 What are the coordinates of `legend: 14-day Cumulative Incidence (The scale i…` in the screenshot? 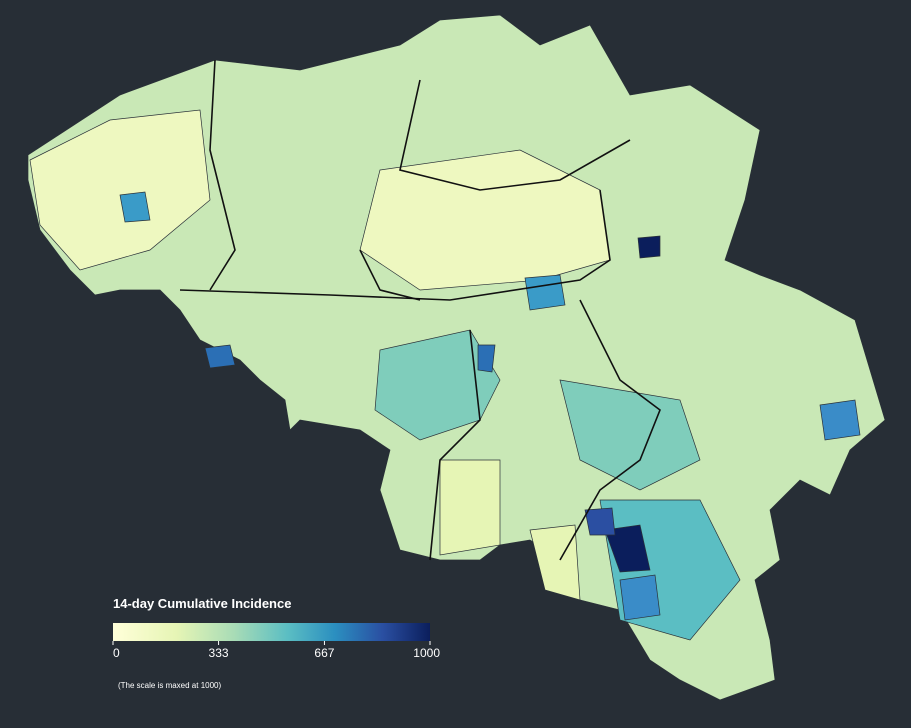 It's located at (276, 643).